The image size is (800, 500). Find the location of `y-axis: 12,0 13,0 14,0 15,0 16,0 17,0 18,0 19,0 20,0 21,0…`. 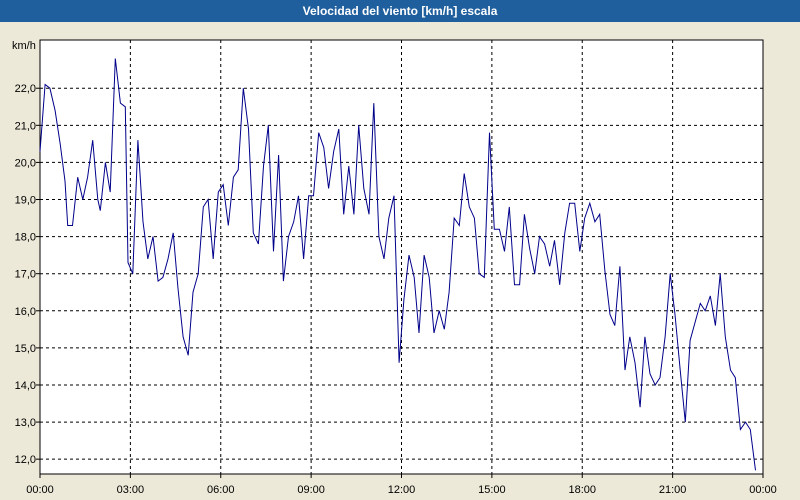

y-axis: 12,0 13,0 14,0 15,0 16,0 17,0 18,0 19,0 20,0 21,0… is located at coordinates (27, 274).